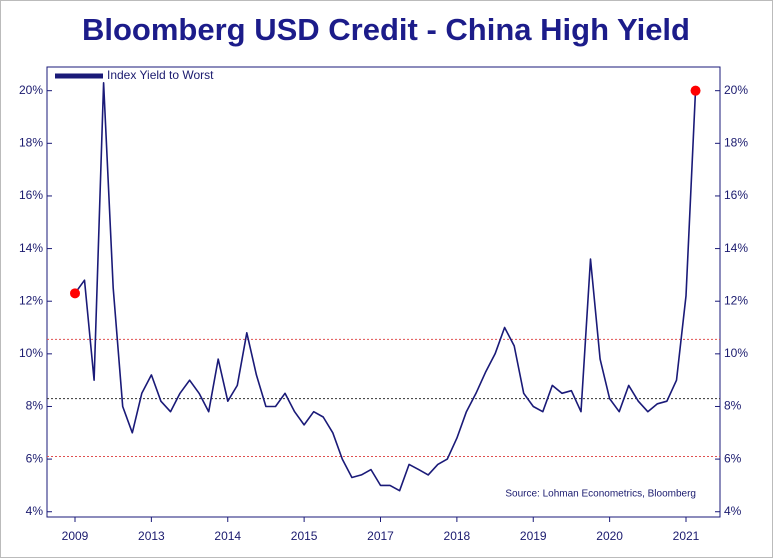 This screenshot has width=773, height=558. What do you see at coordinates (386, 29) in the screenshot?
I see `chart-title: Bloomberg USD Credit - China High Yield` at bounding box center [386, 29].